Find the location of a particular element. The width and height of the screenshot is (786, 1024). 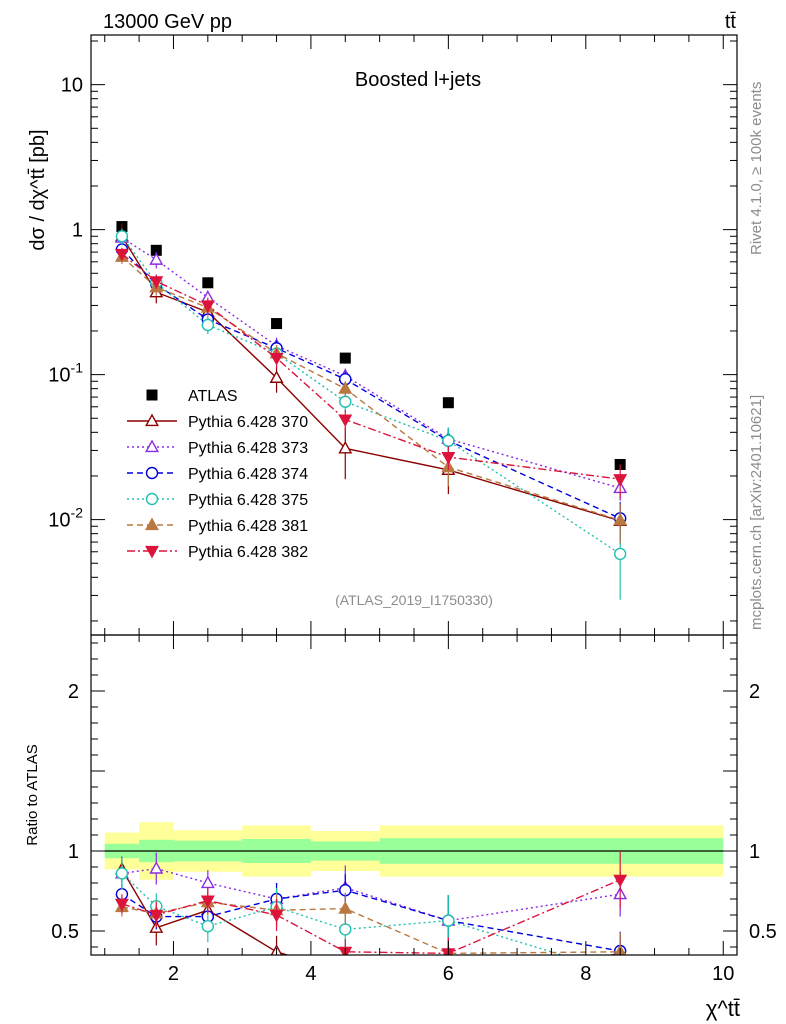

ratio-series-381-point is located at coordinates (345, 907).